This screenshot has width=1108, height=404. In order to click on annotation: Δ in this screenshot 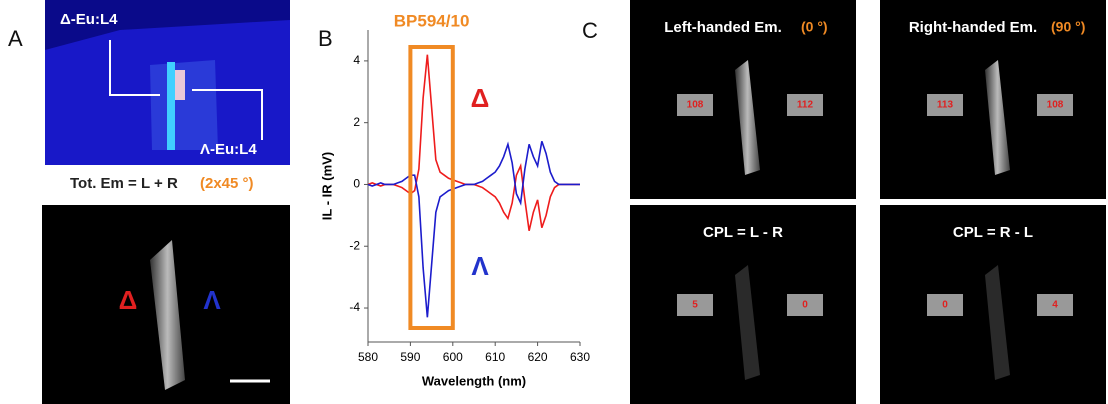, I will do `click(480, 98)`.